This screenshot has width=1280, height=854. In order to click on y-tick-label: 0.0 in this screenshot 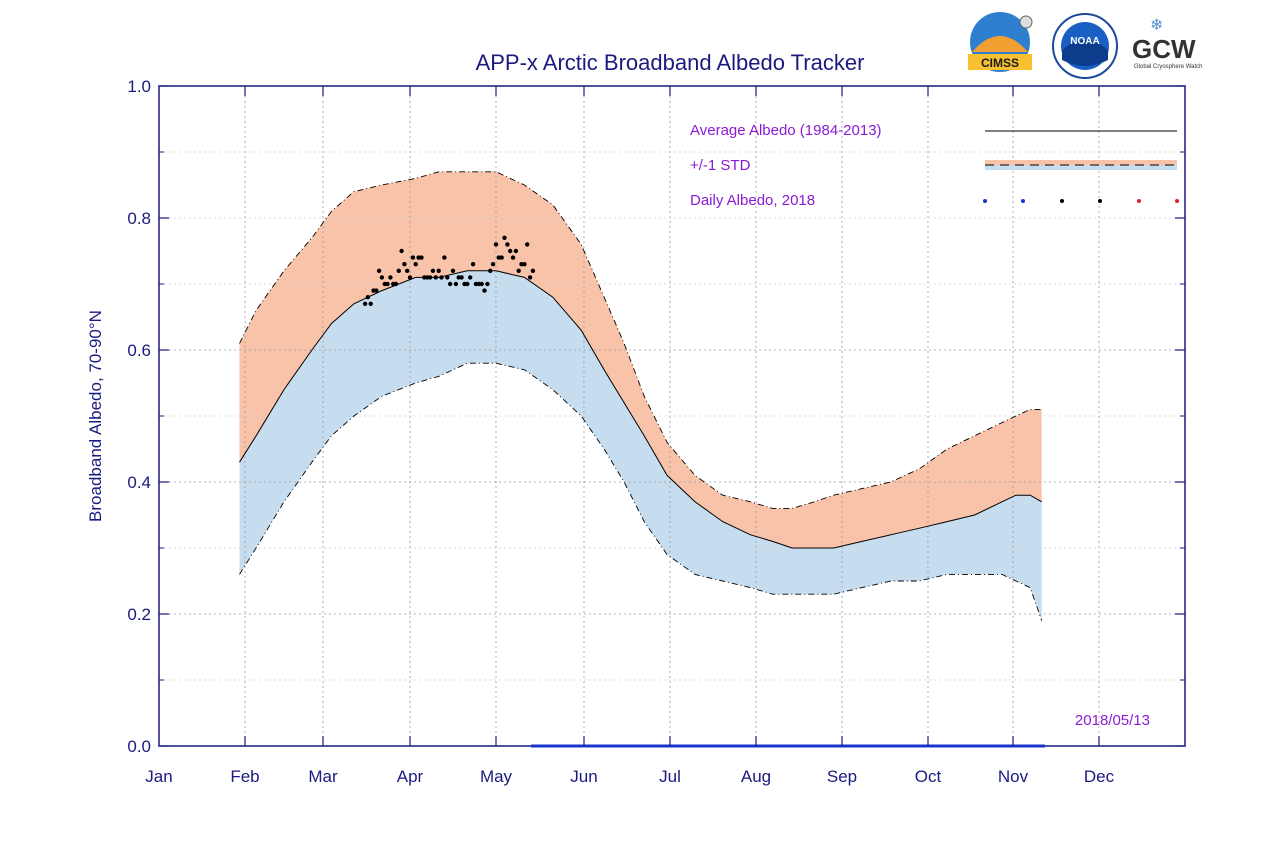, I will do `click(139, 746)`.